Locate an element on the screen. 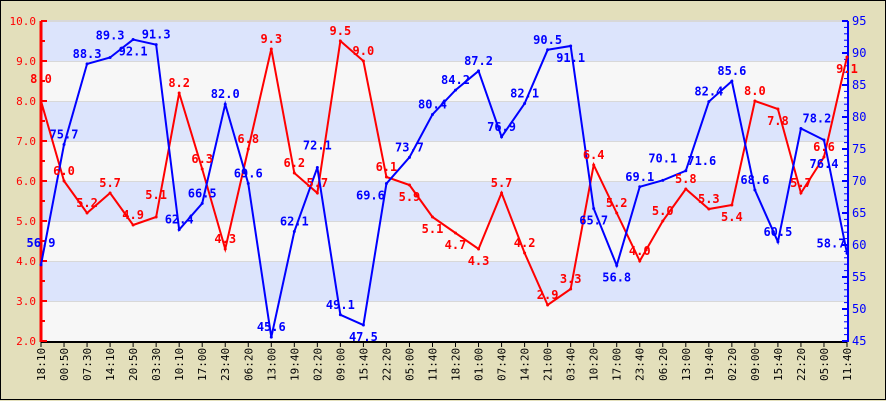 The image size is (886, 401). right-tick-label: 75 is located at coordinates (859, 149).